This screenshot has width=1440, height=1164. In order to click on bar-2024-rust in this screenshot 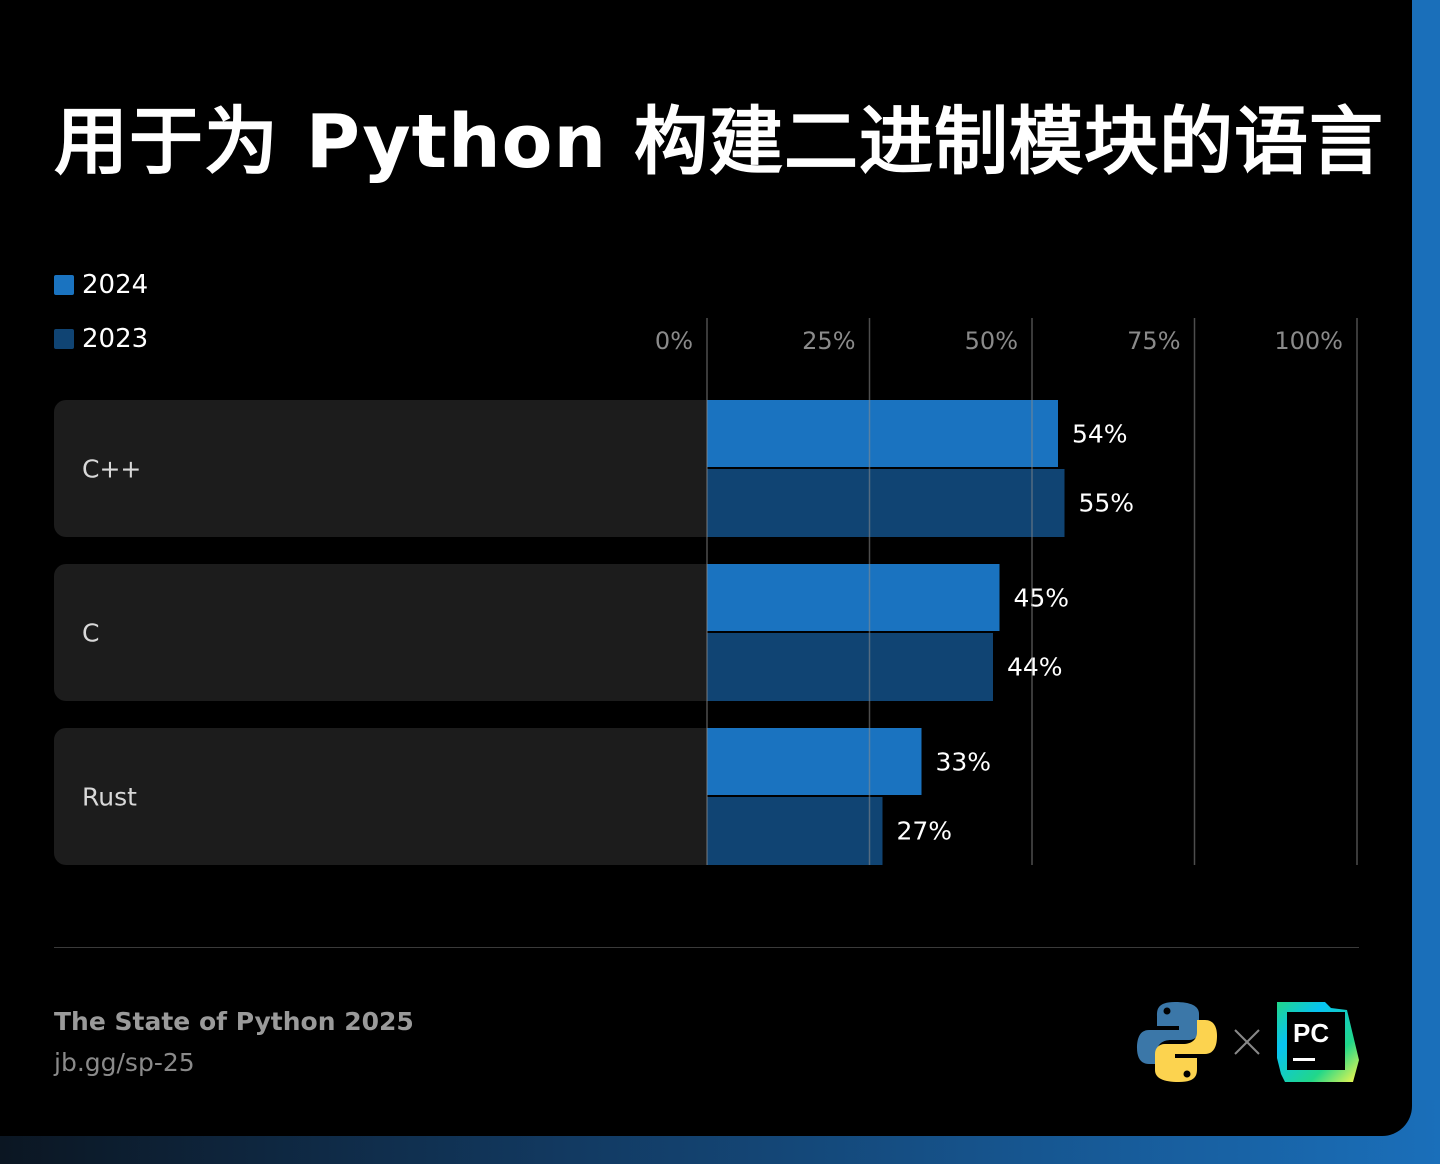, I will do `click(814, 761)`.